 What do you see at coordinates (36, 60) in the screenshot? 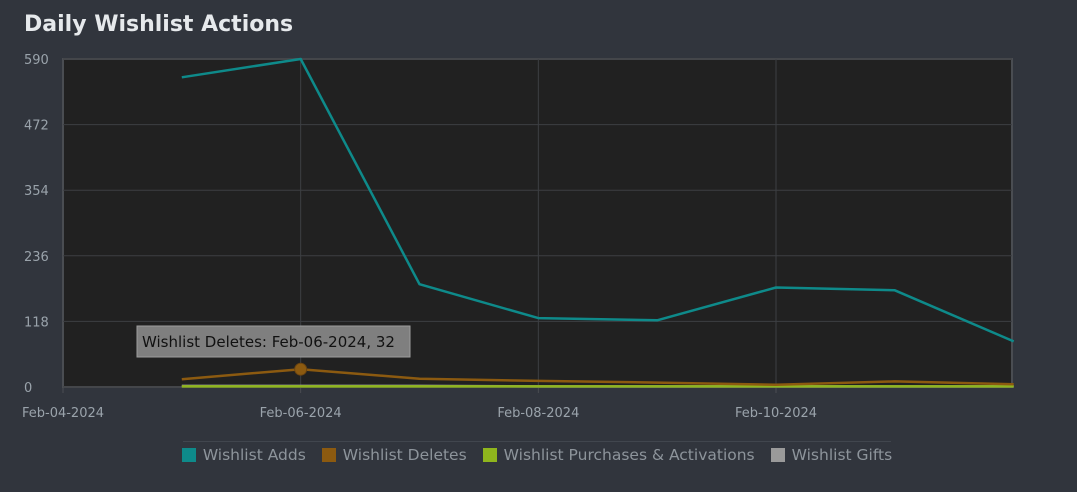
I see `y-tick-label: 590` at bounding box center [36, 60].